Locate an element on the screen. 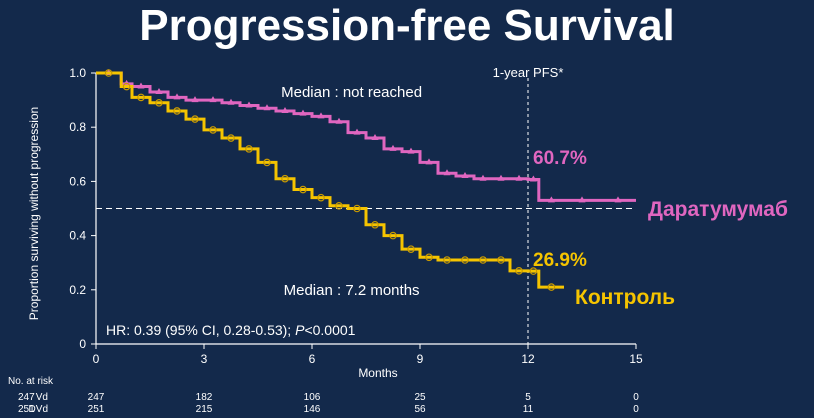 Image resolution: width=814 pixels, height=418 pixels. landmark-value-daratumumab: 60.7% is located at coordinates (560, 158).